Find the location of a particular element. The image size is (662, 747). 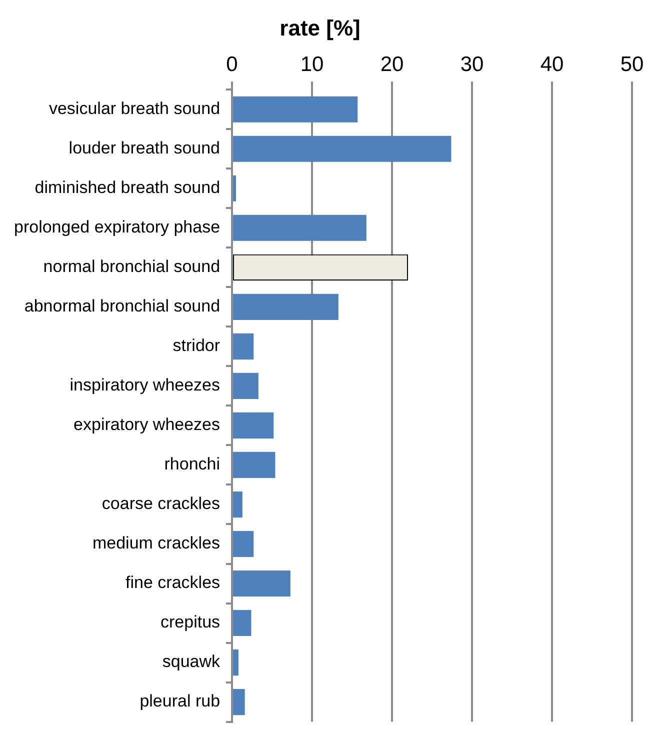

x-tick-label: 10 is located at coordinates (312, 64).